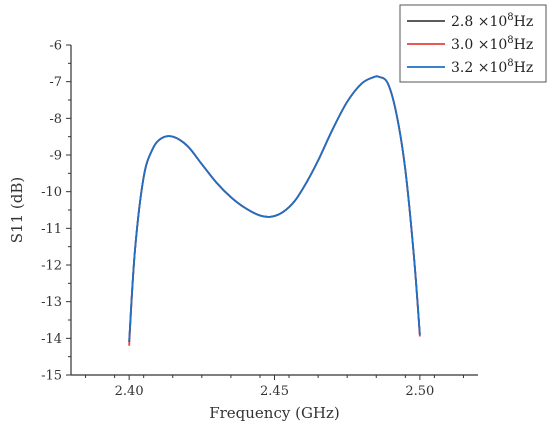  What do you see at coordinates (274, 391) in the screenshot?
I see `x-tick-label: 2.45` at bounding box center [274, 391].